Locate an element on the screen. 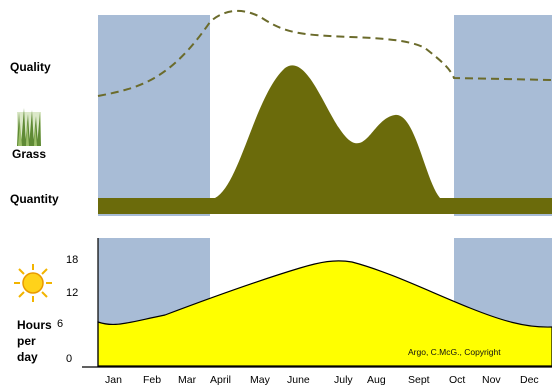 The image size is (552, 392). month-label-apr: April is located at coordinates (221, 380).